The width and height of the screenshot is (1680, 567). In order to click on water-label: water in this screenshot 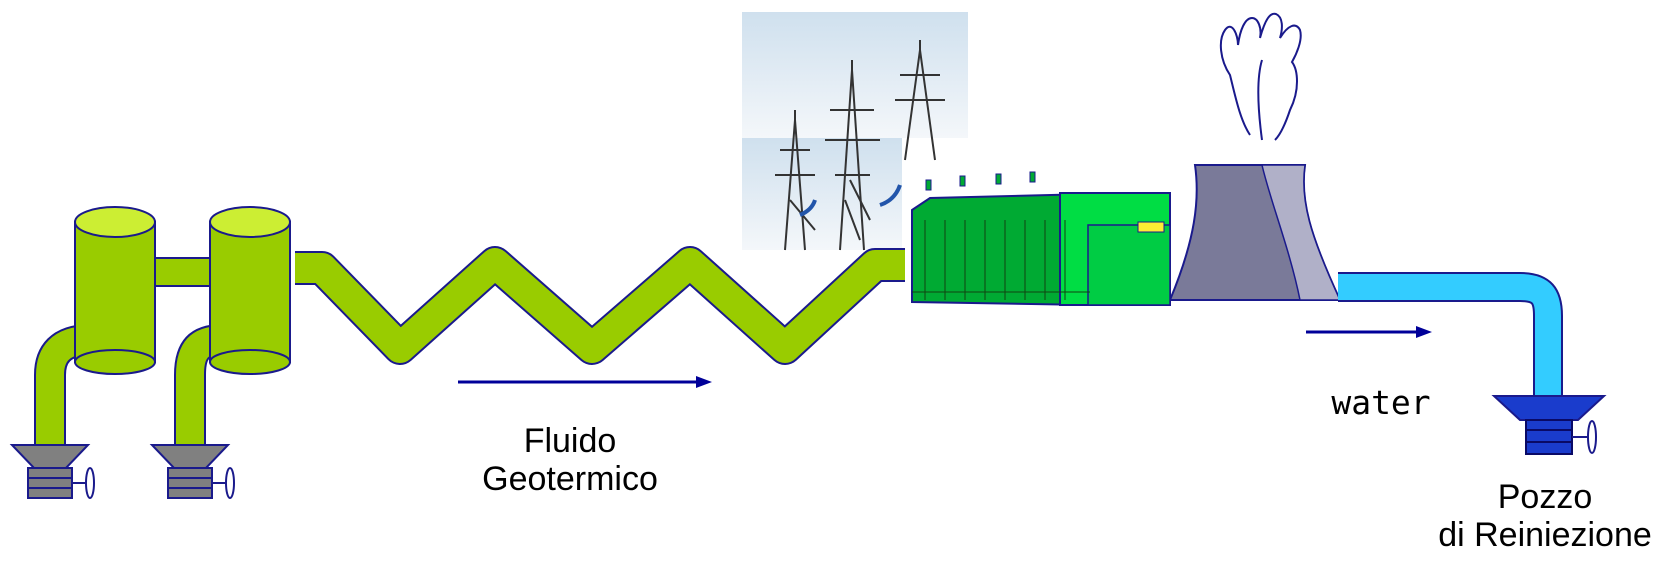, I will do `click(1381, 402)`.